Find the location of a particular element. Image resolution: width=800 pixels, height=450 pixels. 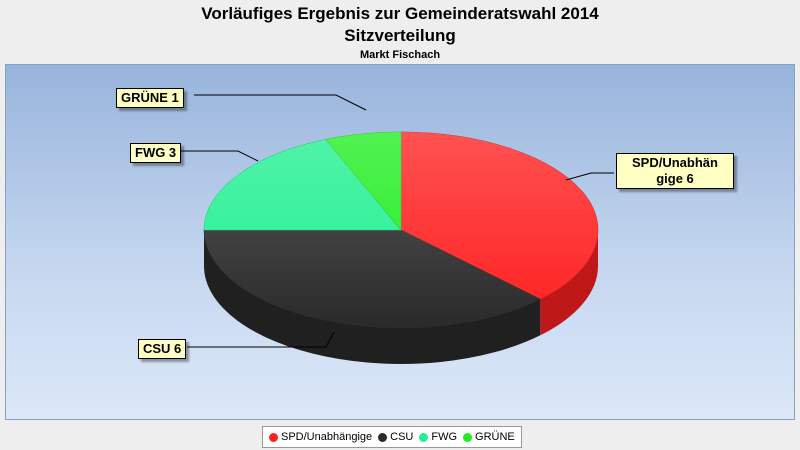

legend-item-fwg: FWG is located at coordinates (438, 437).